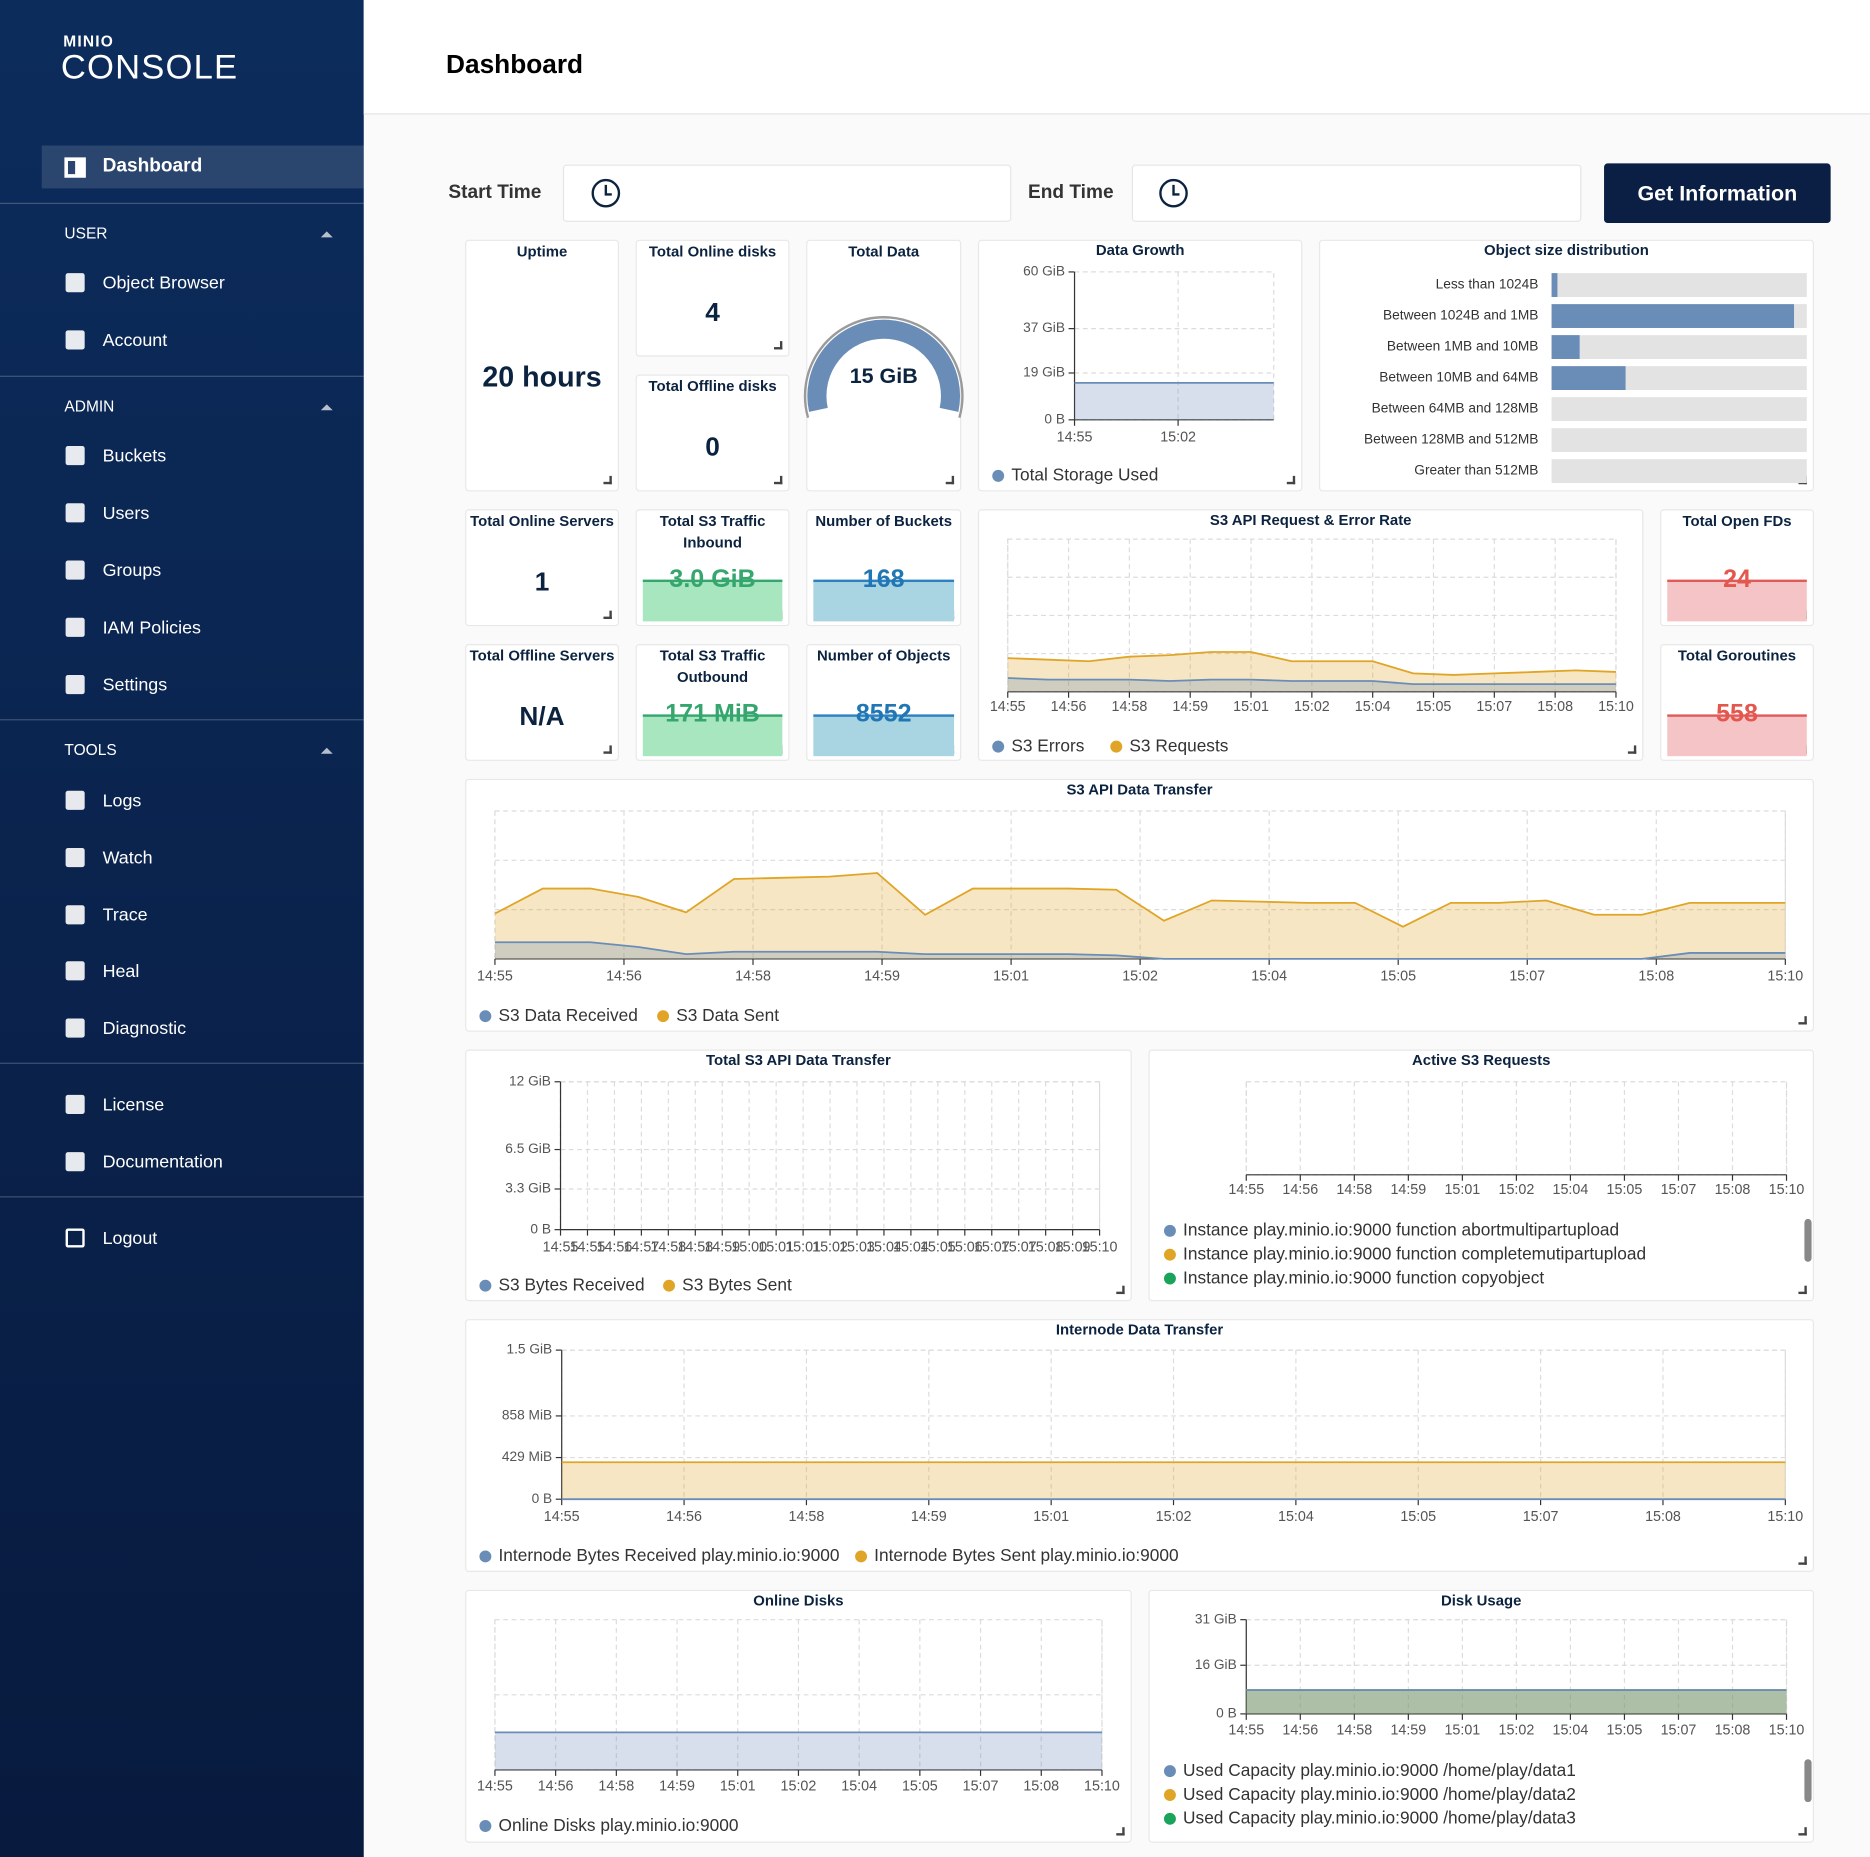  Describe the element at coordinates (530, 1080) in the screenshot. I see `y-tick-label: 12 GiB` at that location.